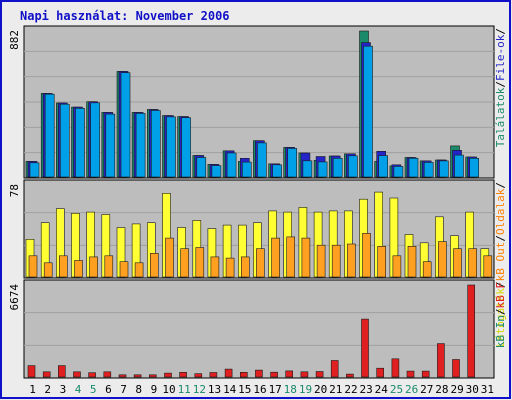  Describe the element at coordinates (396, 389) in the screenshot. I see `day-label-25: 25` at that location.